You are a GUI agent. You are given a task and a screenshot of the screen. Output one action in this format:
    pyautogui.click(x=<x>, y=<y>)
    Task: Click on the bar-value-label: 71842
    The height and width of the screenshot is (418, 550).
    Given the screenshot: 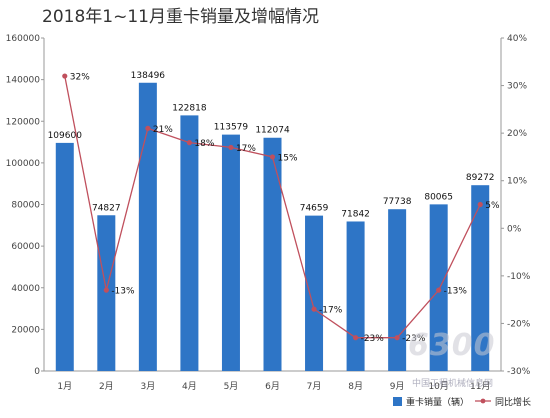 What is the action you would take?
    pyautogui.click(x=355, y=214)
    